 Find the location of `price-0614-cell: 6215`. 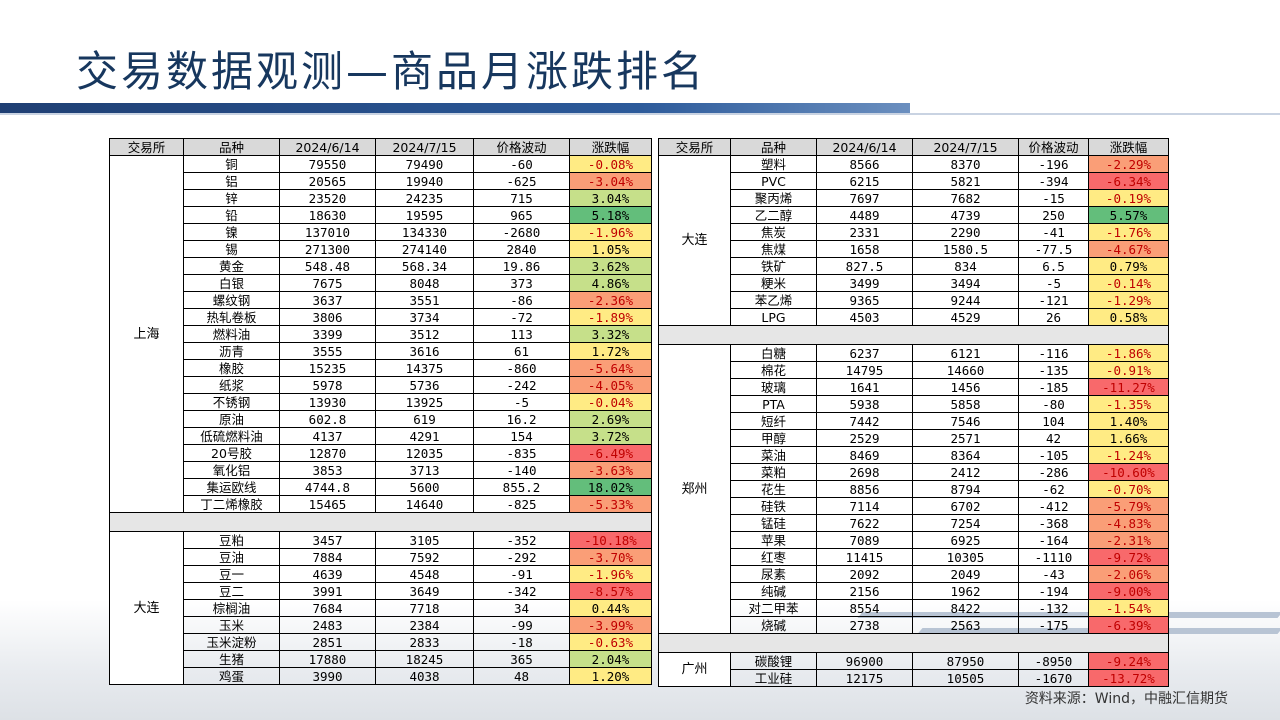

price-0614-cell: 6215 is located at coordinates (864, 181).